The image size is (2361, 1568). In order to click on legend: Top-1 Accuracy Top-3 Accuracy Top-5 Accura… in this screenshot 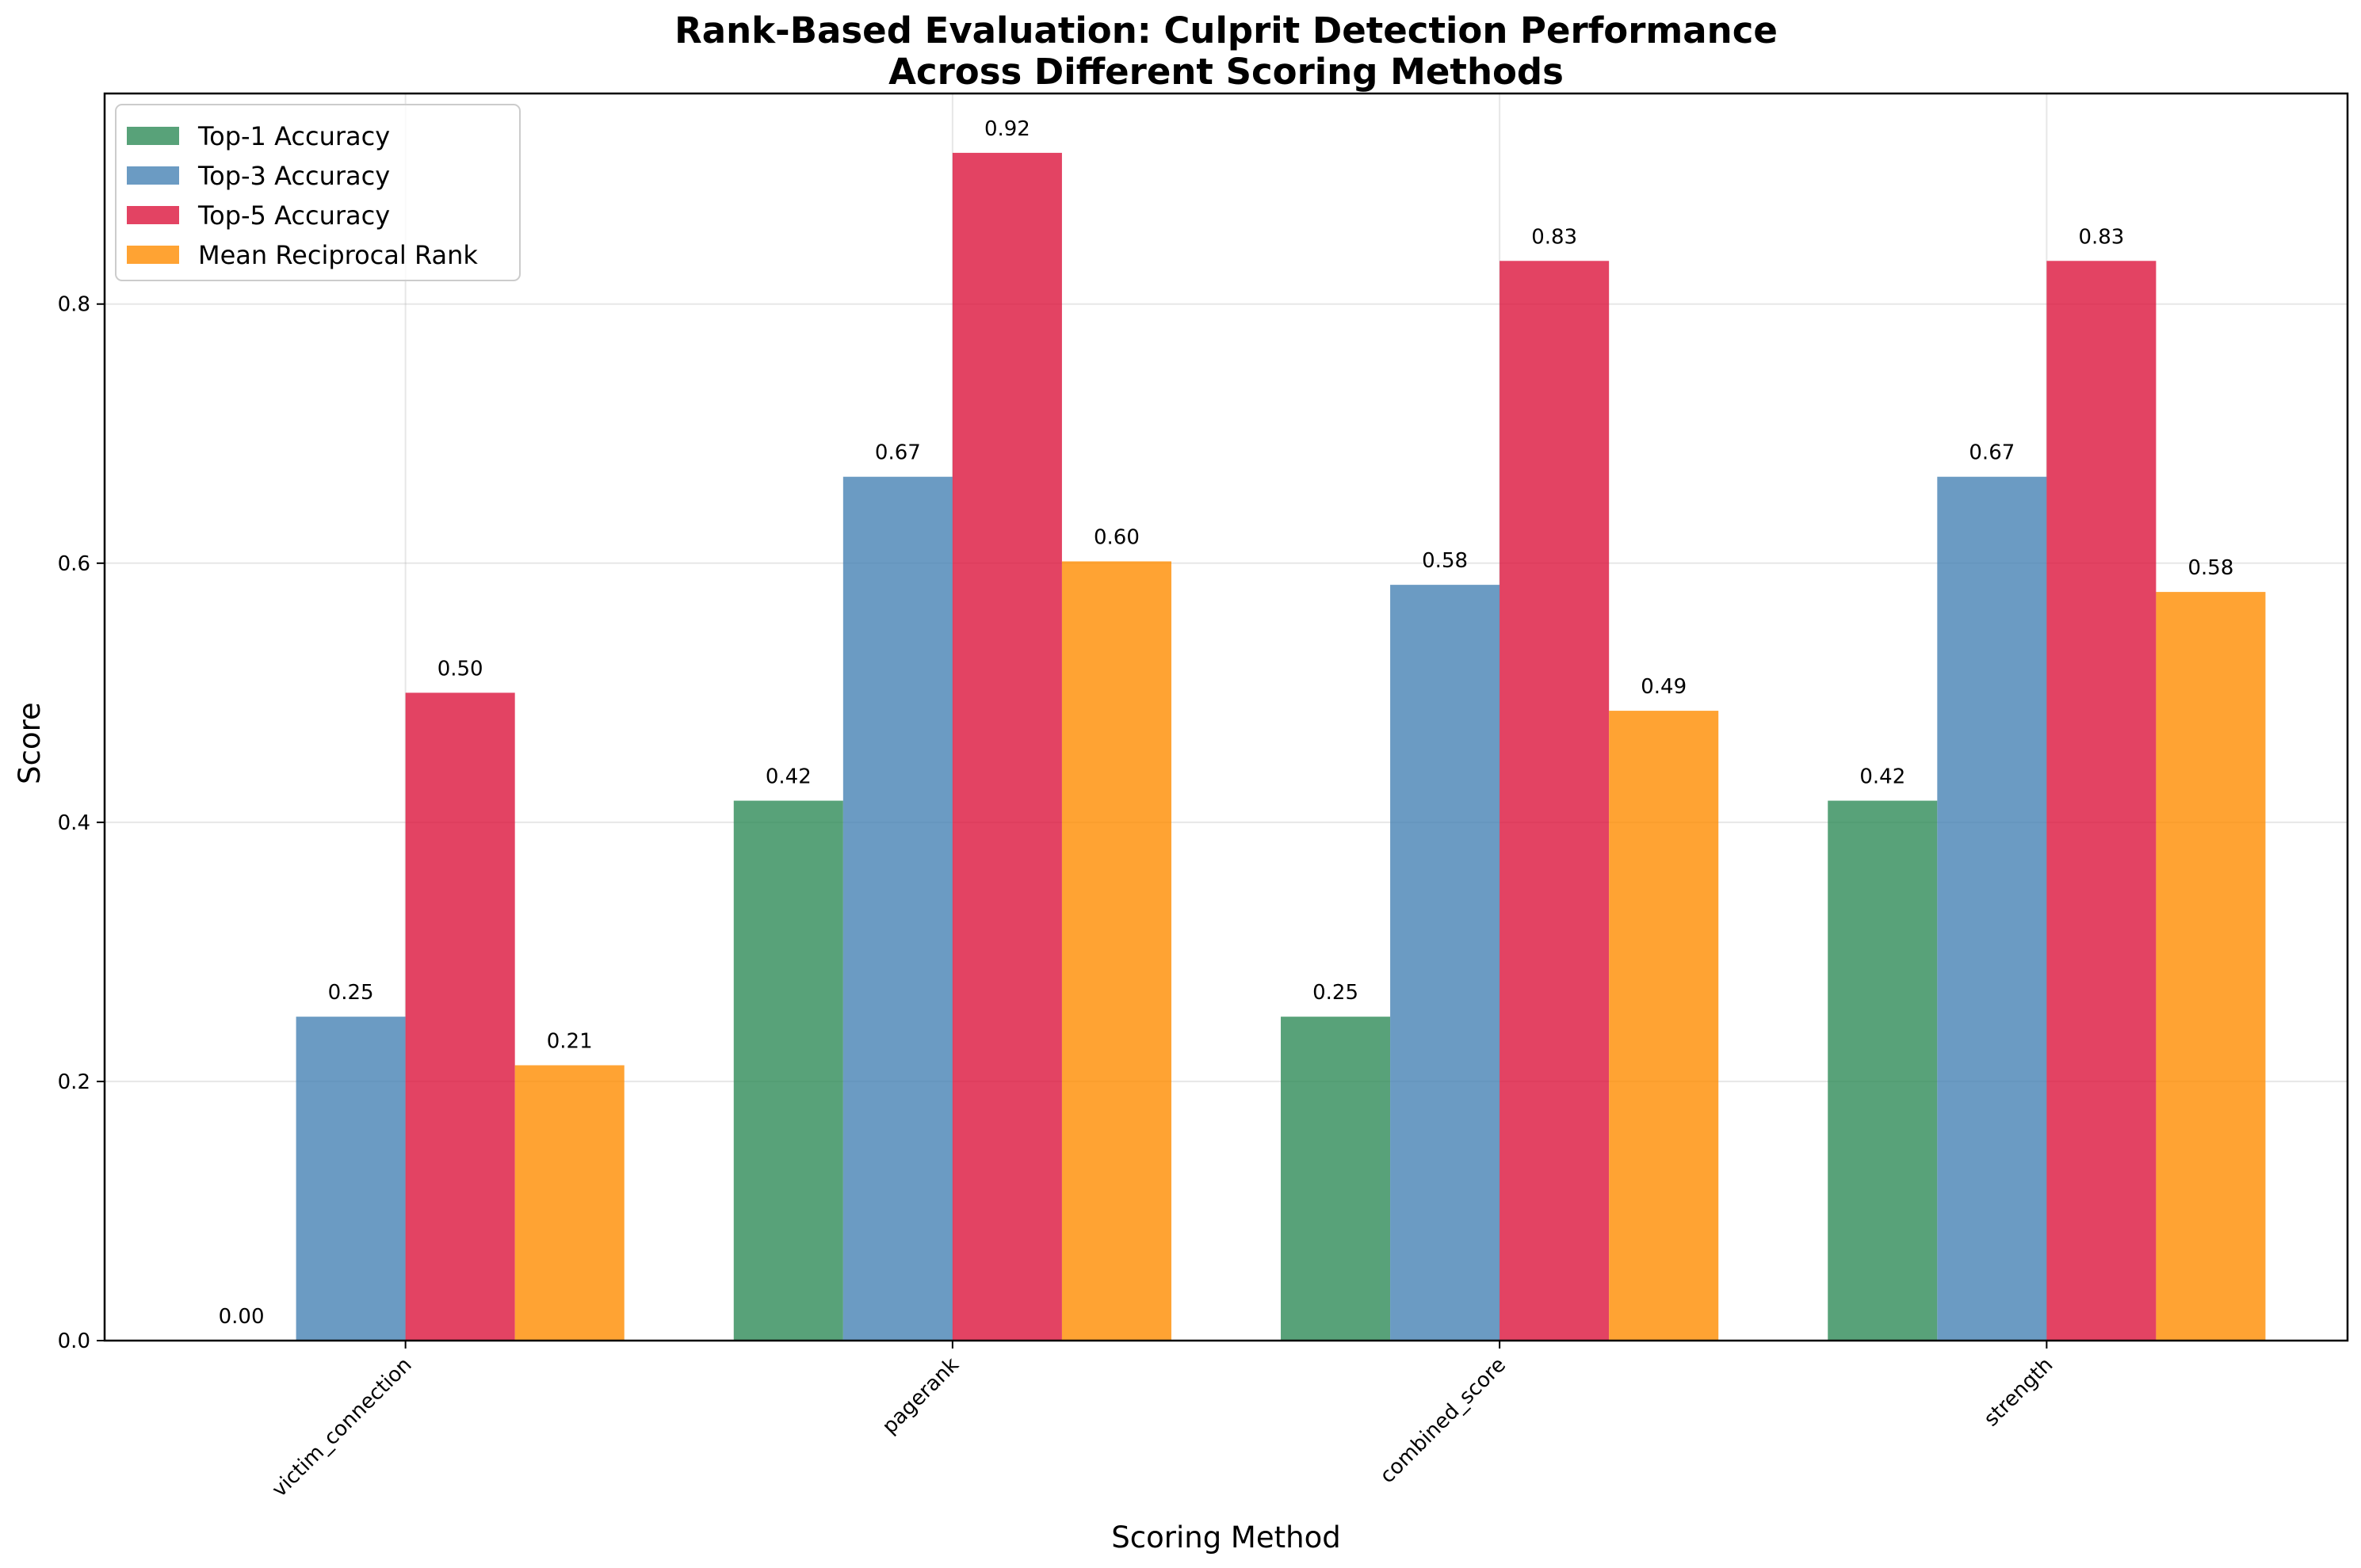, I will do `click(318, 192)`.